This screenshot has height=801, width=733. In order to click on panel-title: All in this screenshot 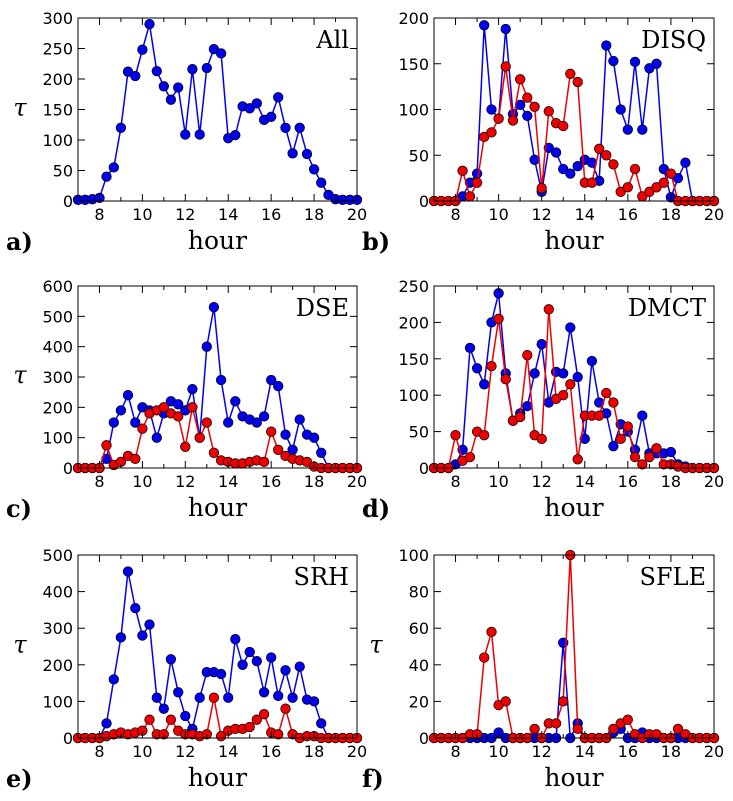, I will do `click(332, 40)`.